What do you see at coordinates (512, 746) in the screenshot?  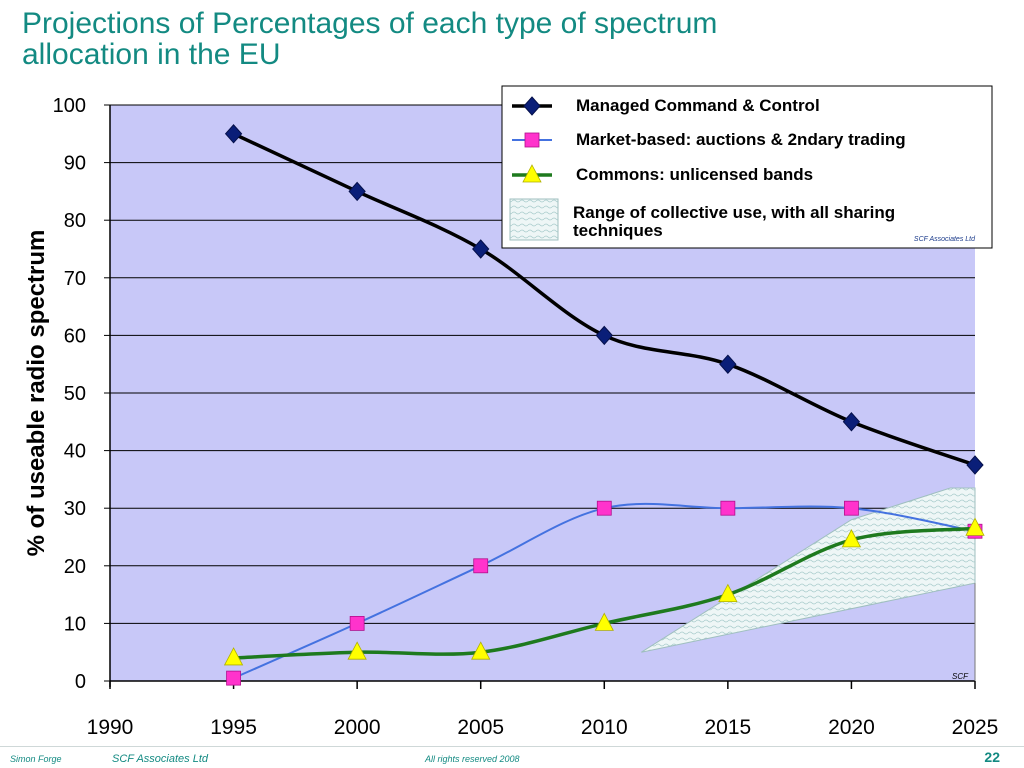 I see `footer-divider` at bounding box center [512, 746].